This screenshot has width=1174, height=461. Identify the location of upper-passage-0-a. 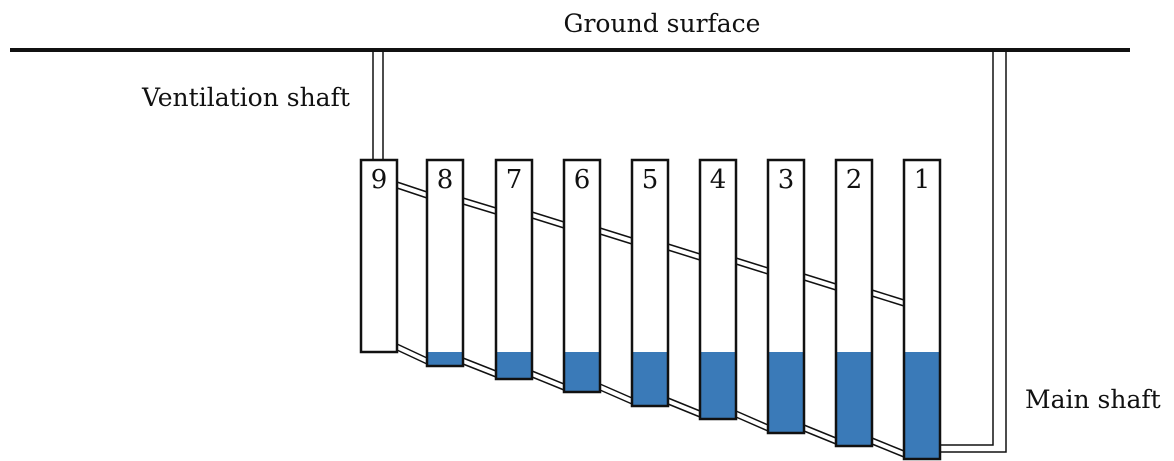
(412, 187).